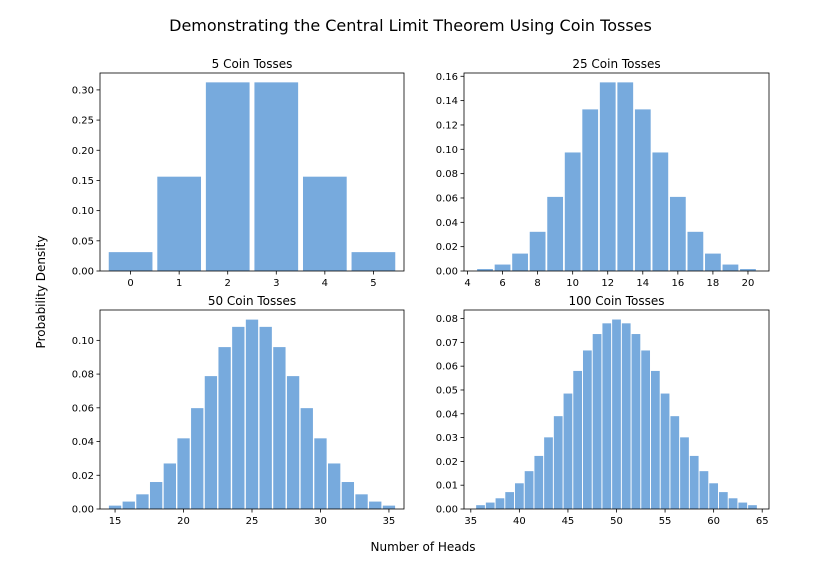 Image resolution: width=821 pixels, height=576 pixels. I want to click on x-tick-label: 3, so click(276, 283).